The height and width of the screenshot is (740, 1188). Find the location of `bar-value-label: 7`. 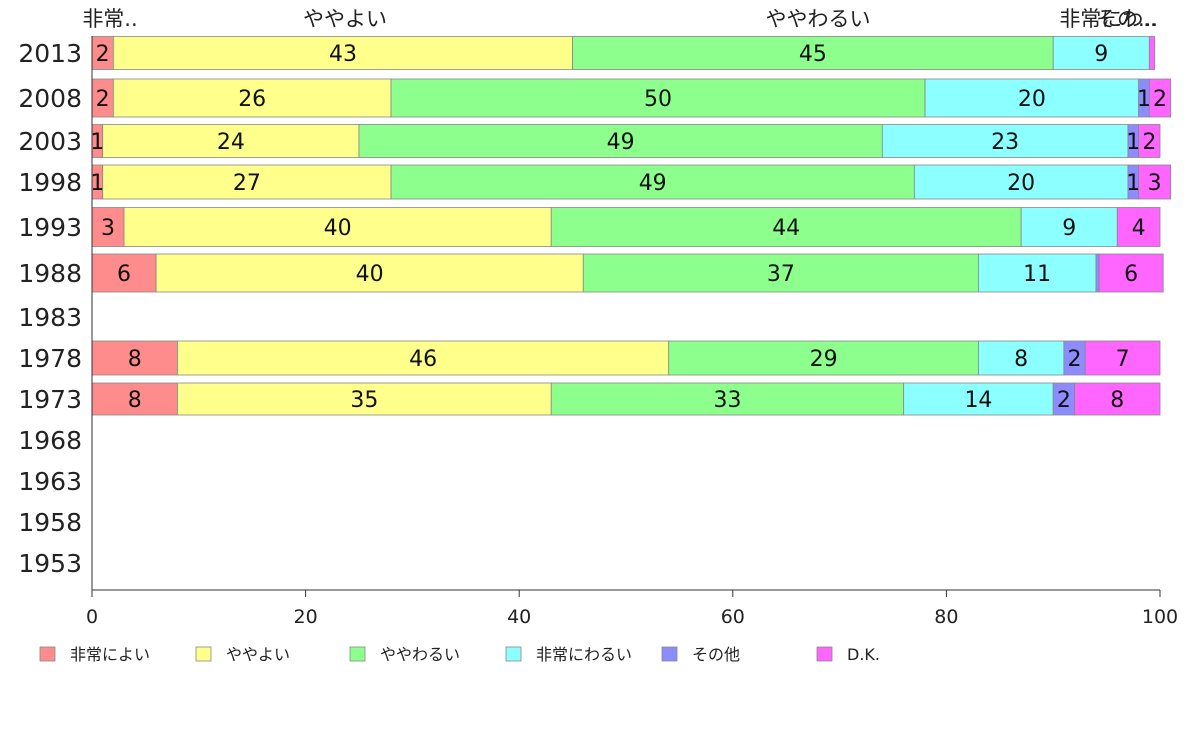

bar-value-label: 7 is located at coordinates (1123, 359).